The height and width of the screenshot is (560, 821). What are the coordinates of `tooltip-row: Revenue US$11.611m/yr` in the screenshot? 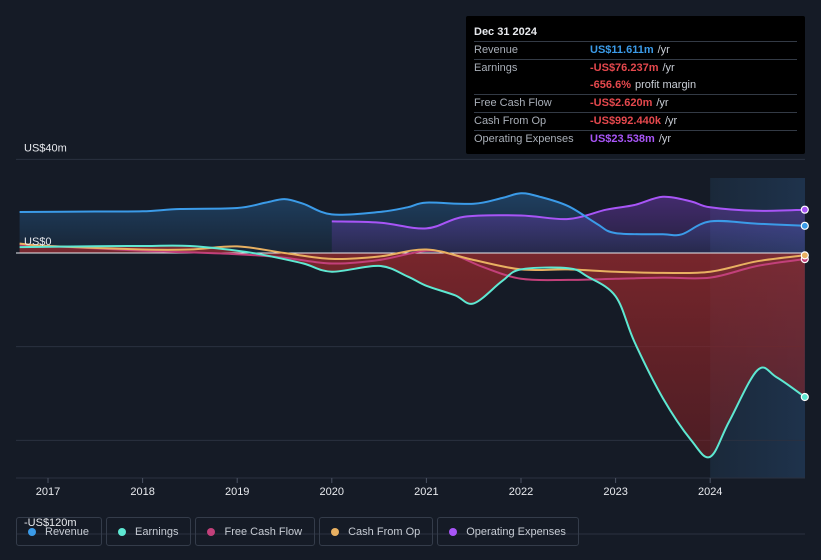 It's located at (635, 50).